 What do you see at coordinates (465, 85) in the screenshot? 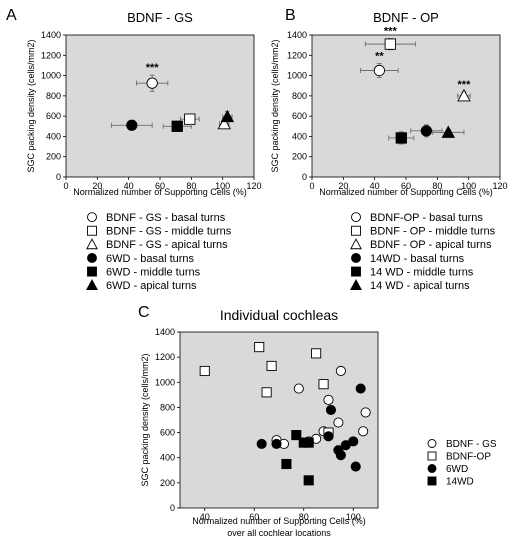
I see `significance-label: ***` at bounding box center [465, 85].